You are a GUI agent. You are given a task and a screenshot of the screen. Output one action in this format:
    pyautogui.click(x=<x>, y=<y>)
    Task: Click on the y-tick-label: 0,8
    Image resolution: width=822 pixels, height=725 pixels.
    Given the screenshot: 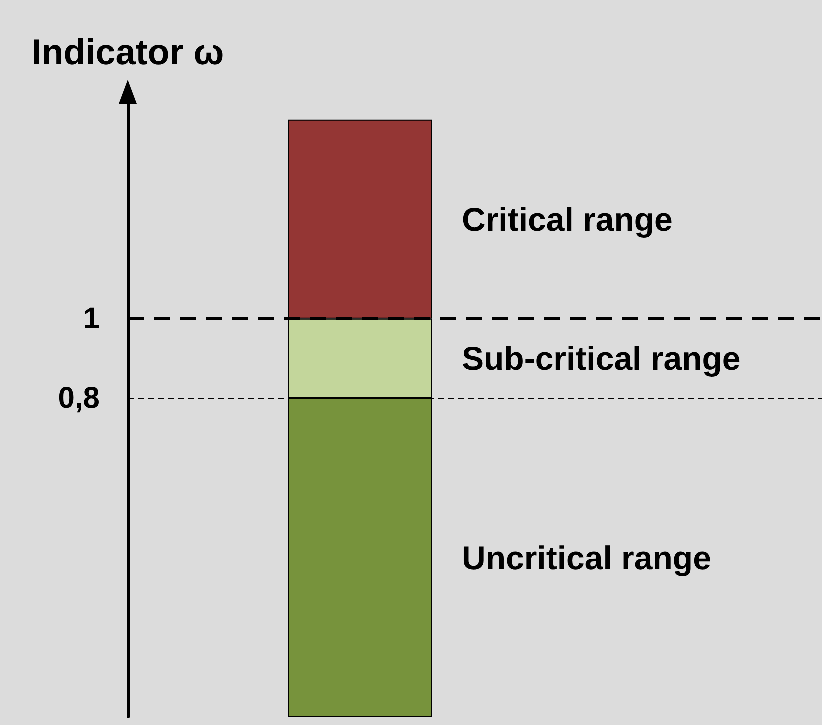 What is the action you would take?
    pyautogui.click(x=79, y=399)
    